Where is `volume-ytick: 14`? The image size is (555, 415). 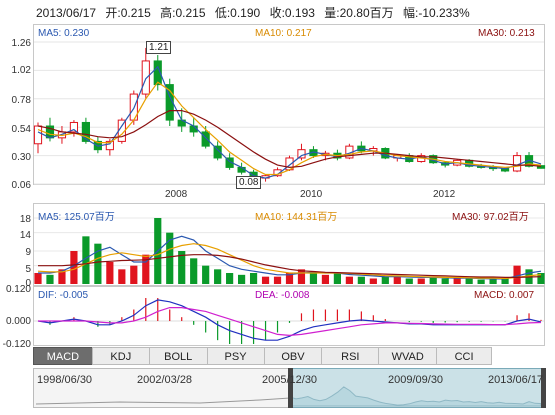 volume-ytick: 14 is located at coordinates (25, 235).